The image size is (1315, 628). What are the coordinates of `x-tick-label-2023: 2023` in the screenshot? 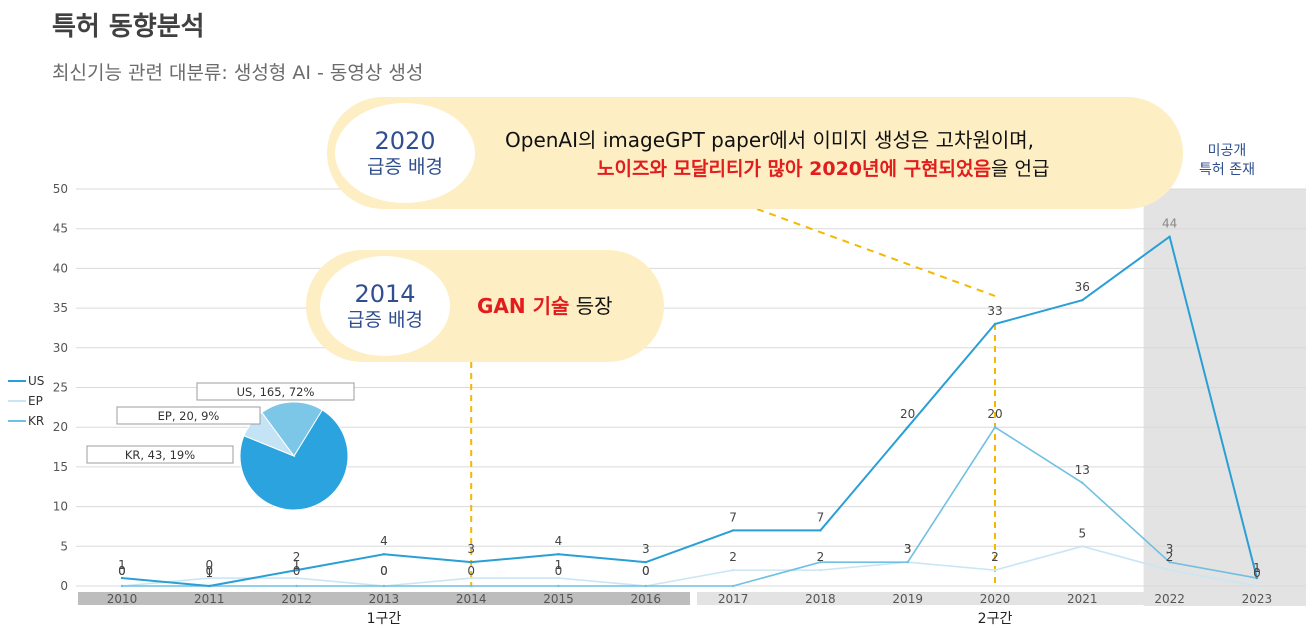 It's located at (1257, 599).